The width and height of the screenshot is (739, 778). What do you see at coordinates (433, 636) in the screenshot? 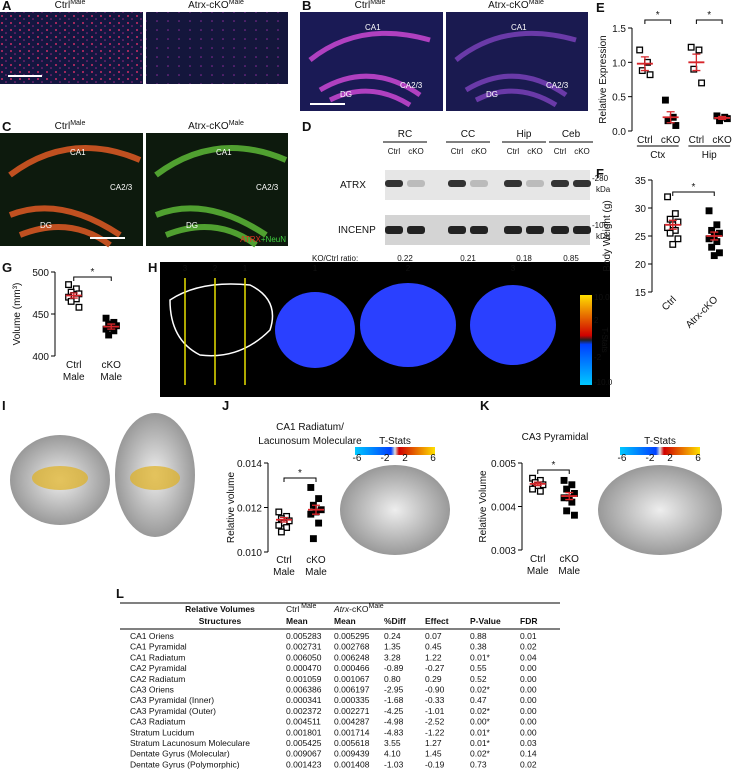
I see `table-cell: 0.07` at bounding box center [433, 636].